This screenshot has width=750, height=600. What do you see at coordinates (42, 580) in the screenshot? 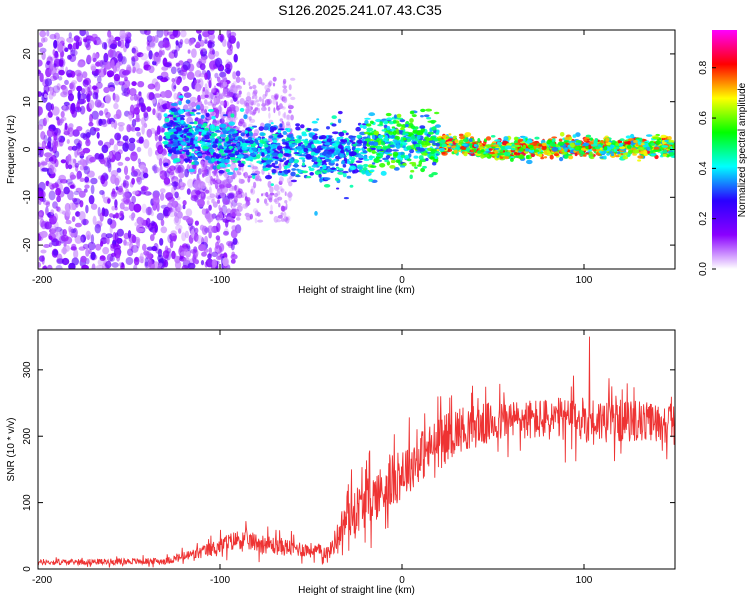
I see `x-tick-label: -200` at bounding box center [42, 580].